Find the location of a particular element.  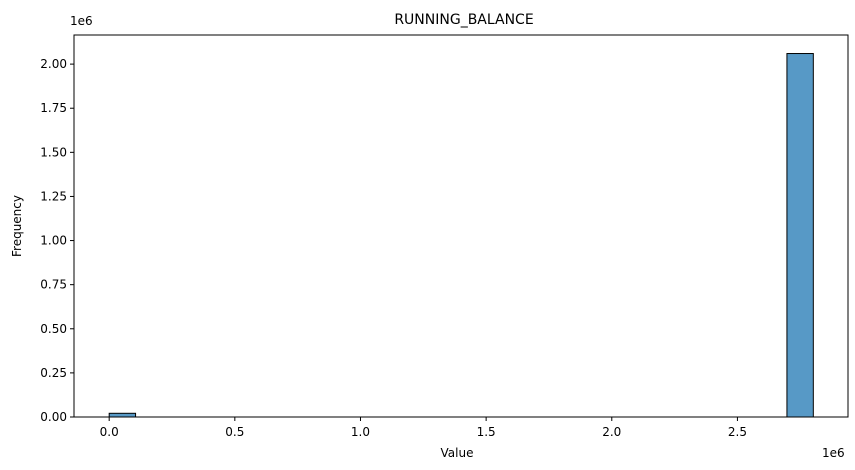

x-tick-label-1: 0.5 is located at coordinates (234, 432).